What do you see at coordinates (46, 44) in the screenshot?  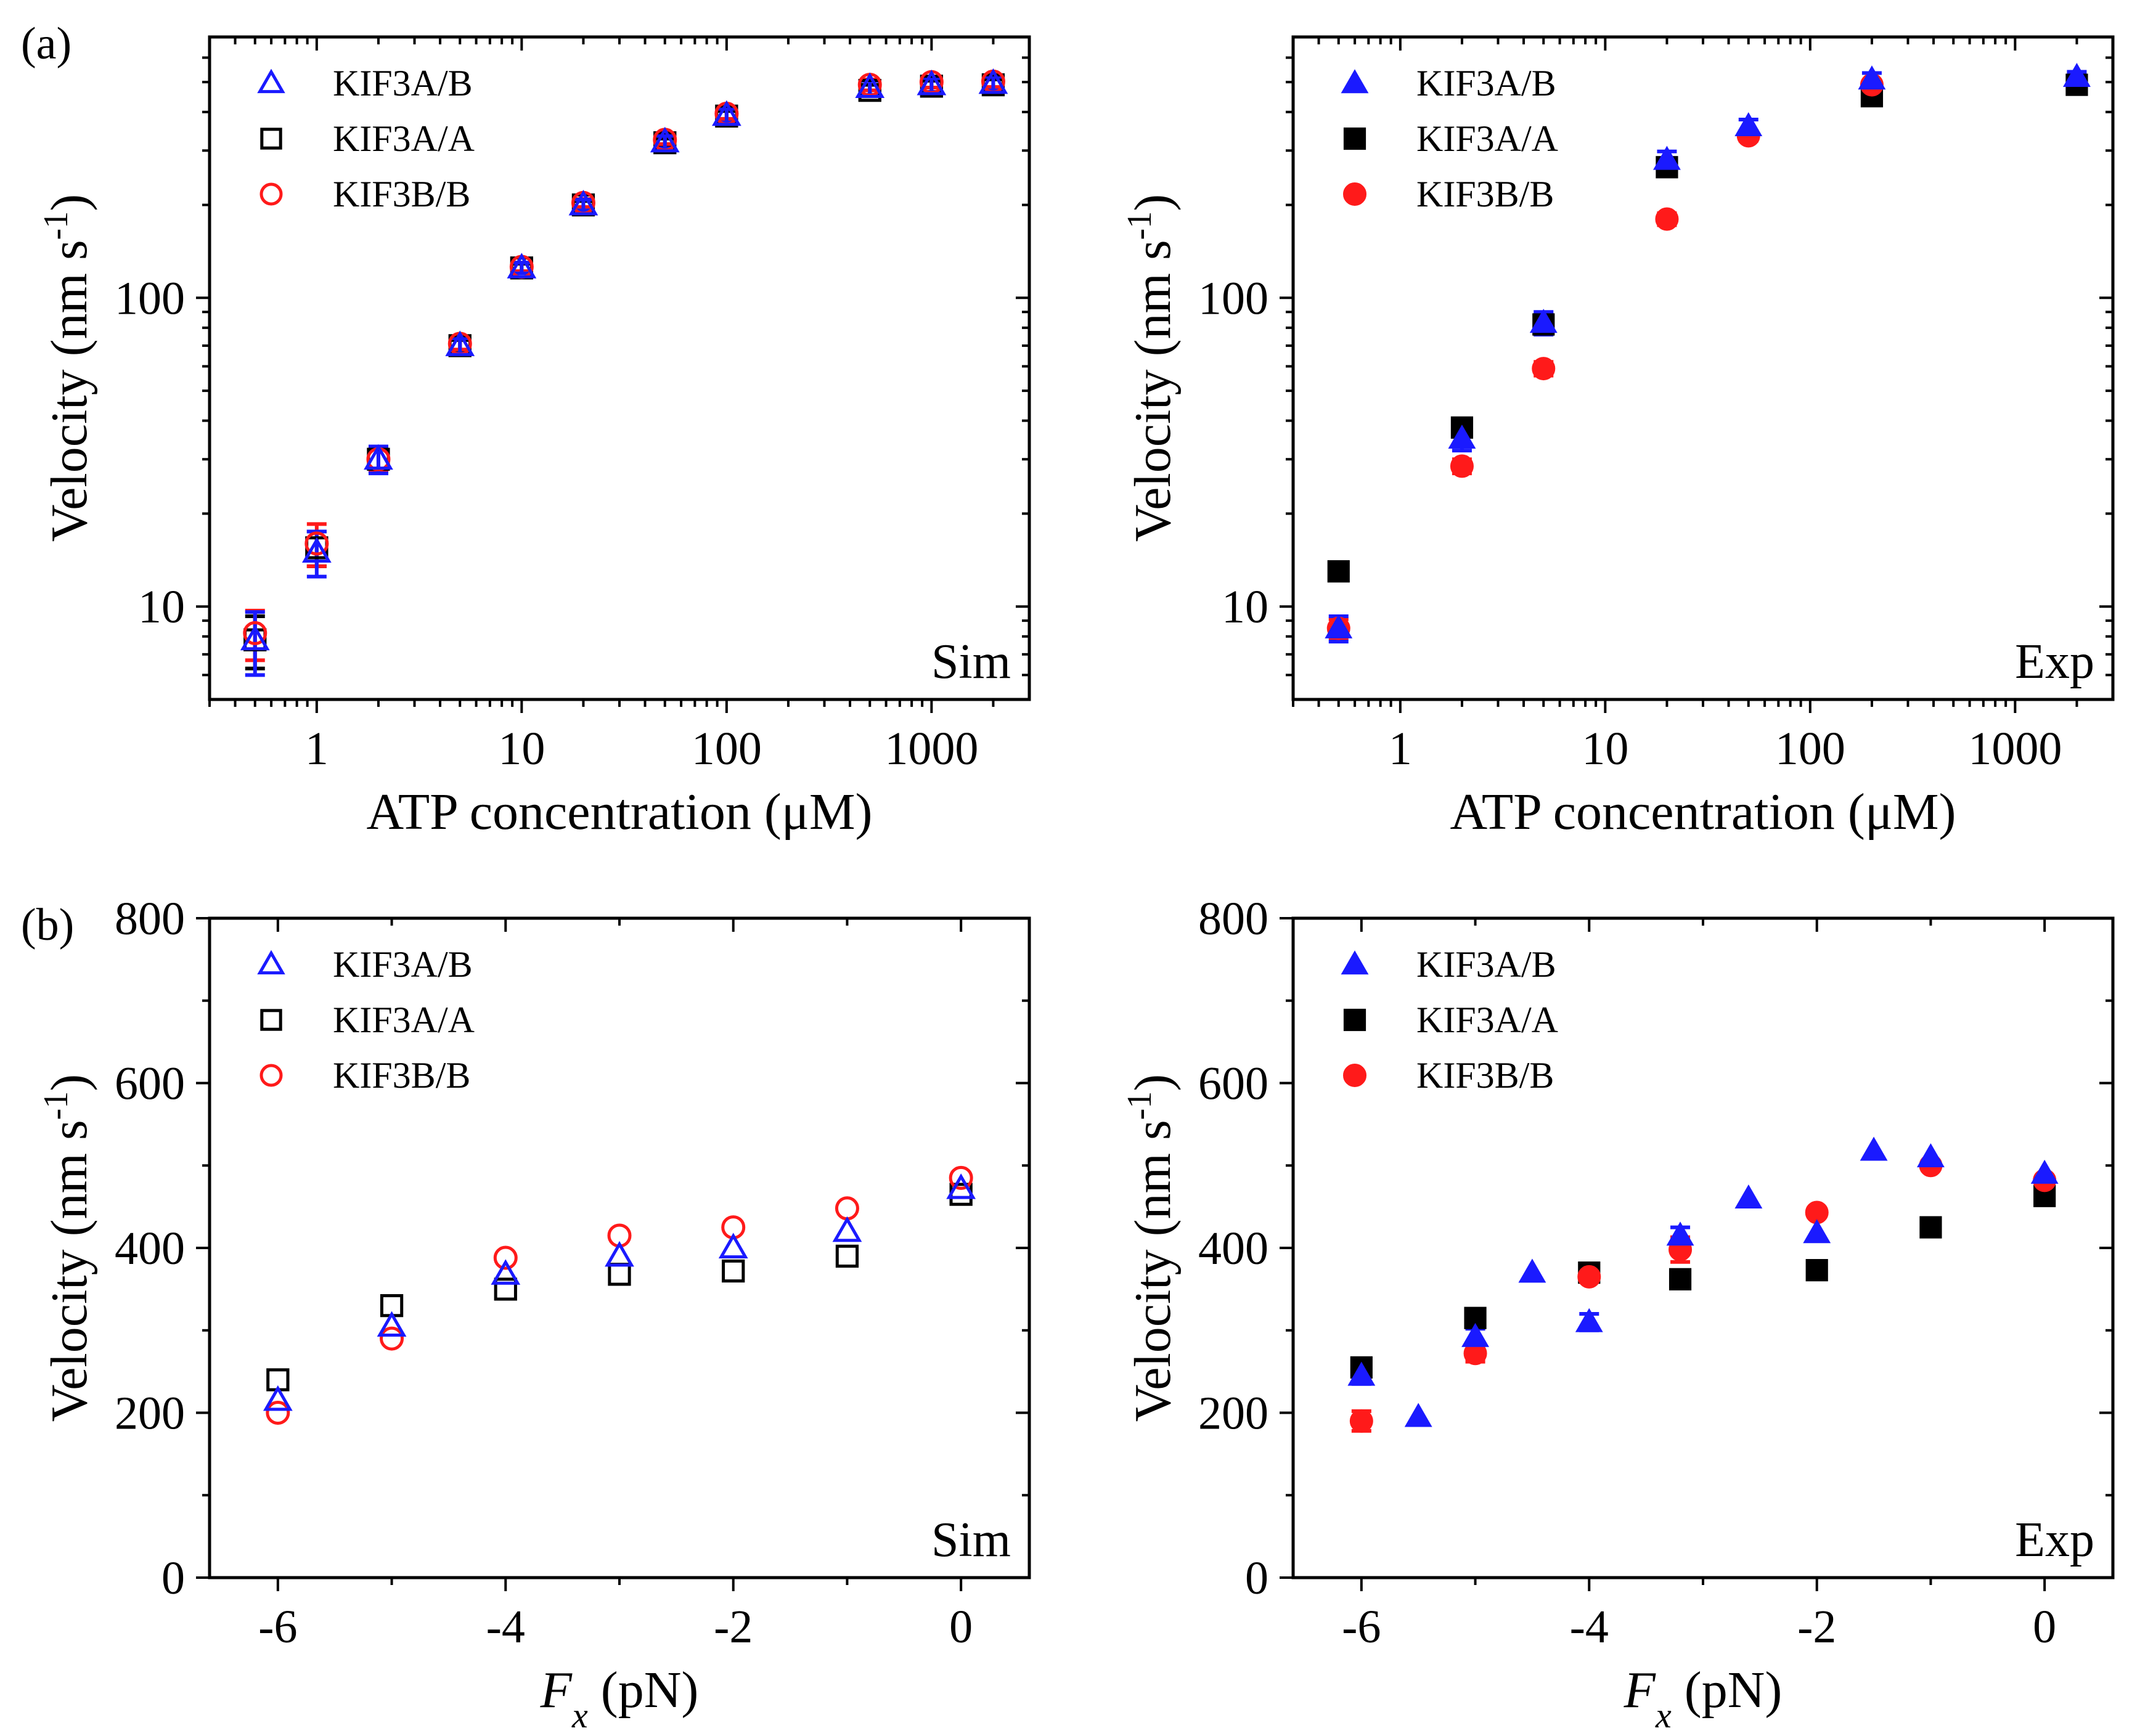 I see `panel-tag-a: (a)` at bounding box center [46, 44].